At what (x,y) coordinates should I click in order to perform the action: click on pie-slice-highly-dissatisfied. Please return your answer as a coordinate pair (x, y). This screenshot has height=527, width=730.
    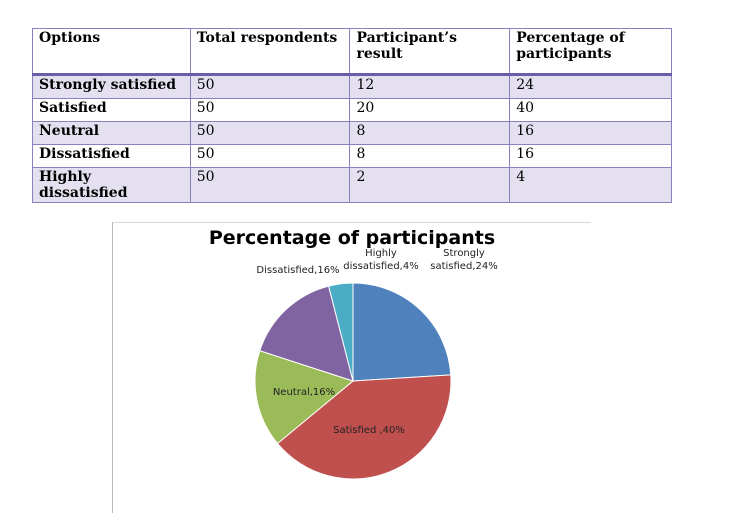
    Looking at the image, I should click on (341, 332).